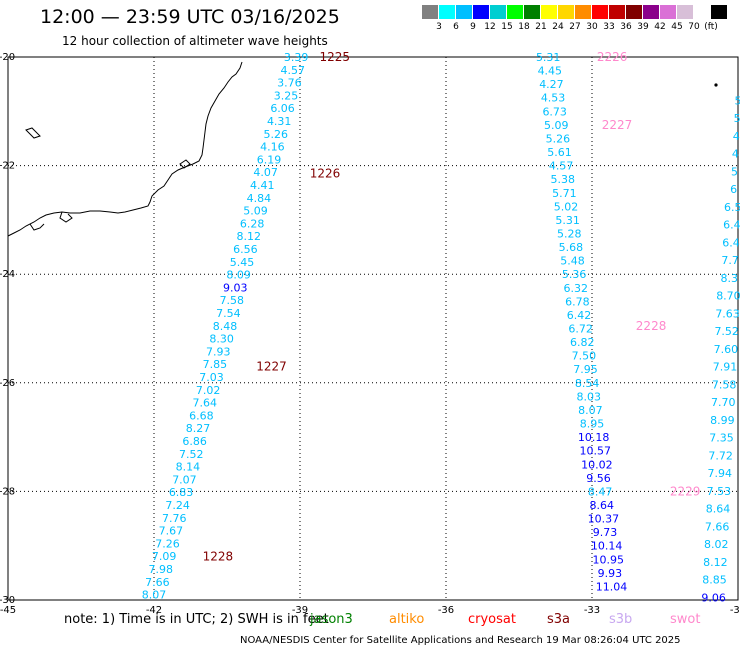  What do you see at coordinates (215, 364) in the screenshot?
I see `wave-height-label: 7.85` at bounding box center [215, 364].